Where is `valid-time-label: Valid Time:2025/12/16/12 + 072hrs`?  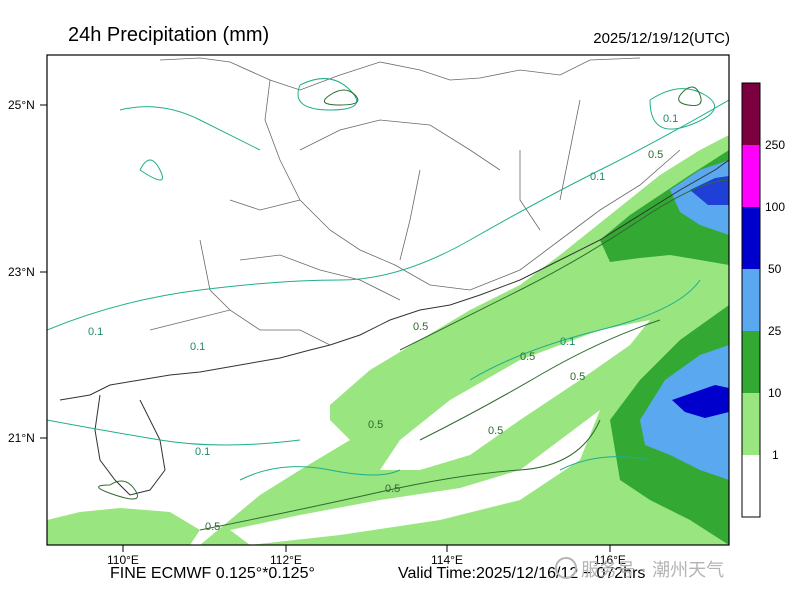
valid-time-label: Valid Time:2025/12/16/12 + 072hrs is located at coordinates (522, 573).